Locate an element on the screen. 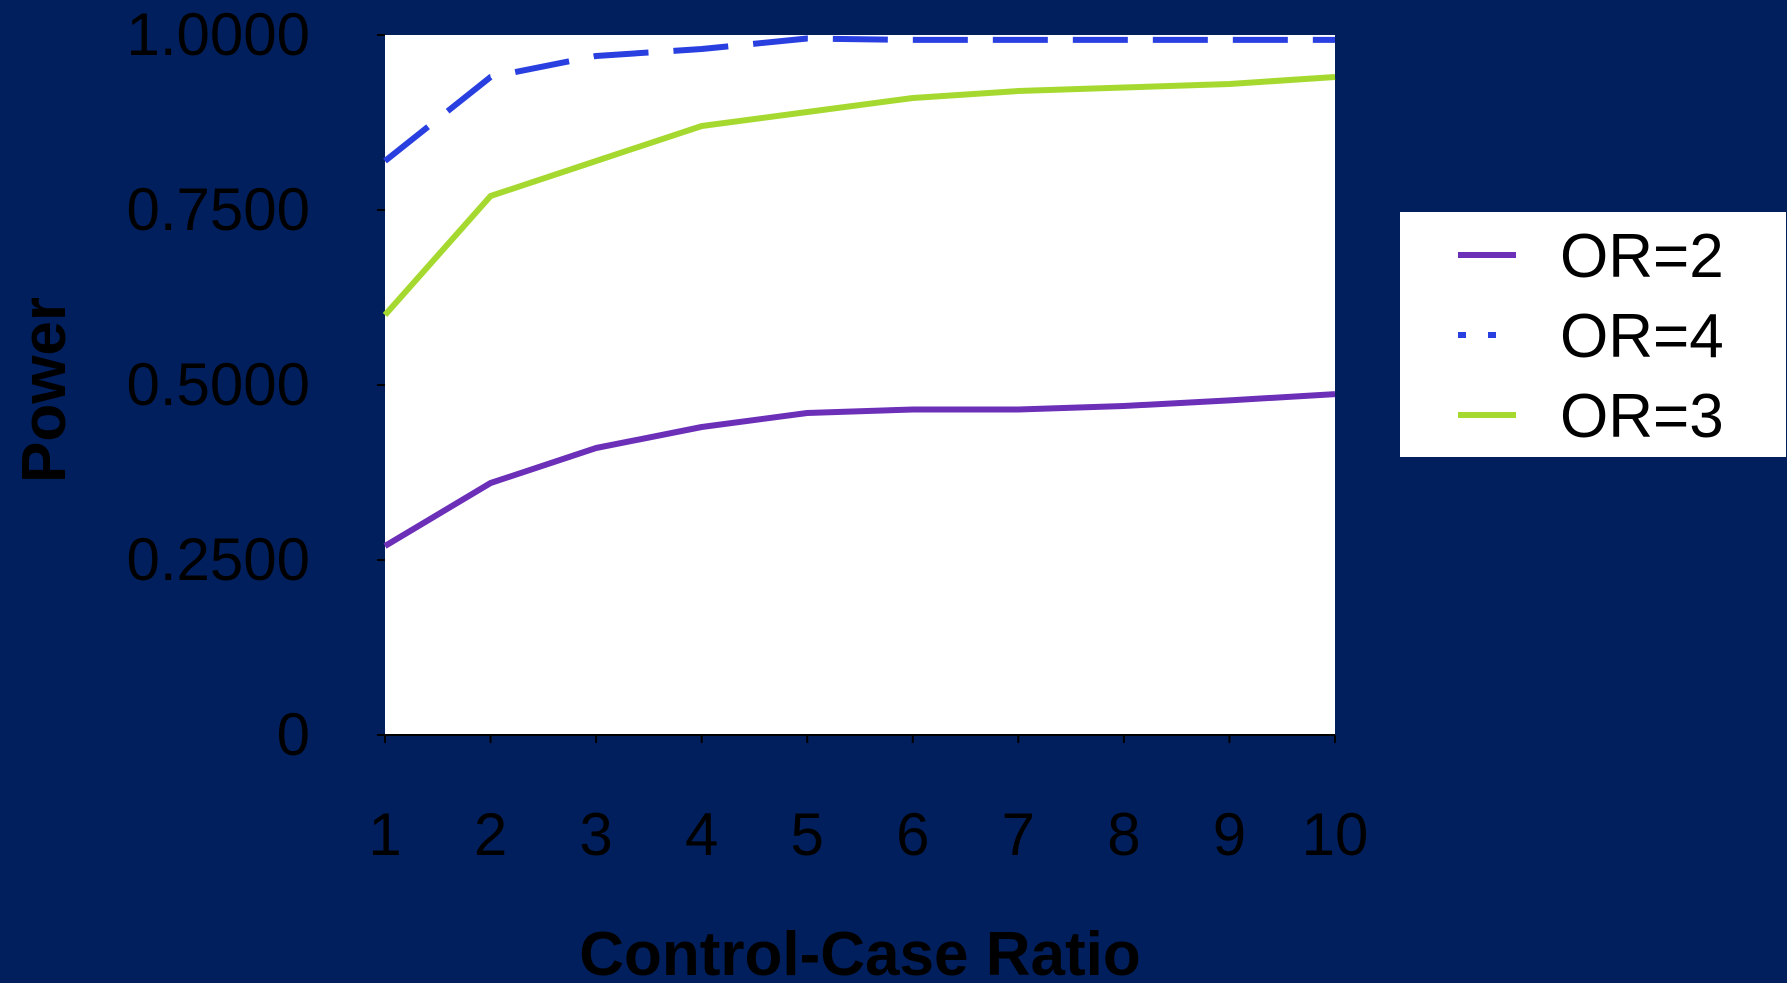 The height and width of the screenshot is (983, 1787). x-tick-label: 10 is located at coordinates (1335, 834).